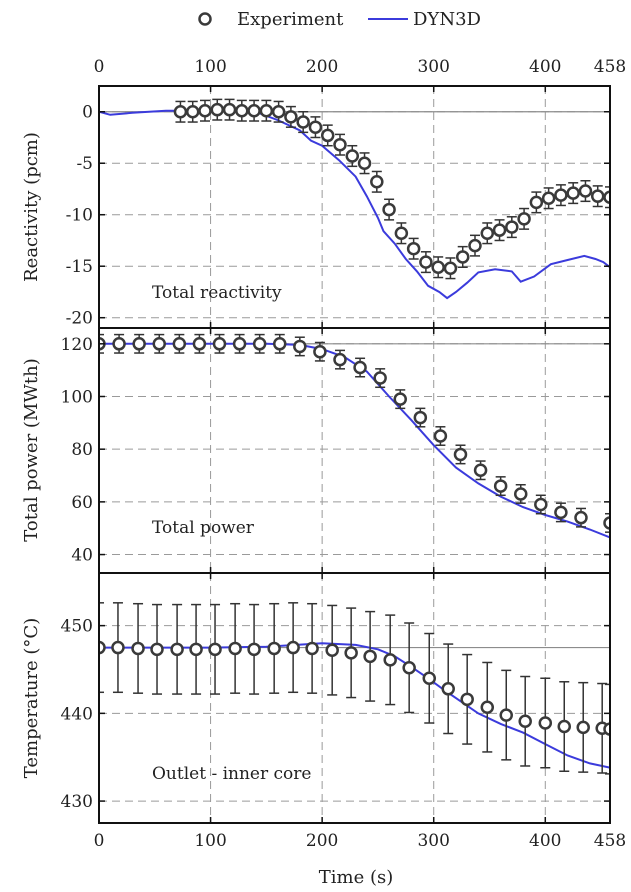 The height and width of the screenshot is (892, 631). What do you see at coordinates (79, 319) in the screenshot?
I see `reactivity-y-tick-label: -20` at bounding box center [79, 319].